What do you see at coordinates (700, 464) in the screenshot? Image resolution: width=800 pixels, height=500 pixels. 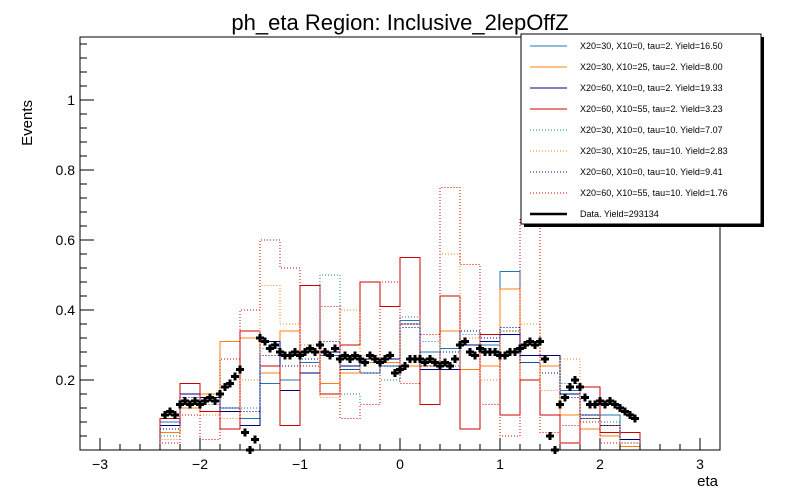 I see `x-tick-label: 3` at bounding box center [700, 464].